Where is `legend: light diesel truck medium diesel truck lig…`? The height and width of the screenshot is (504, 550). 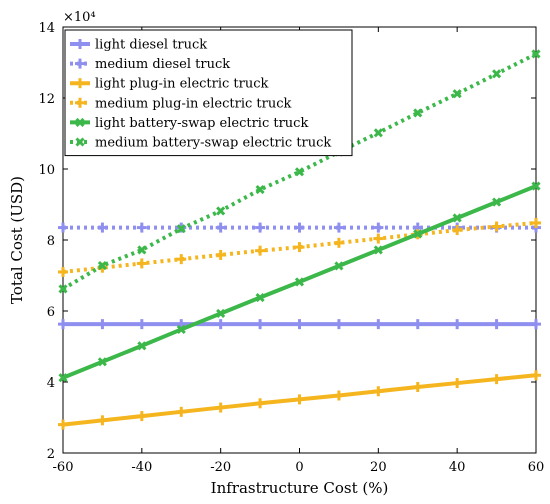
legend: light diesel truck medium diesel truck lig… is located at coordinates (208, 93).